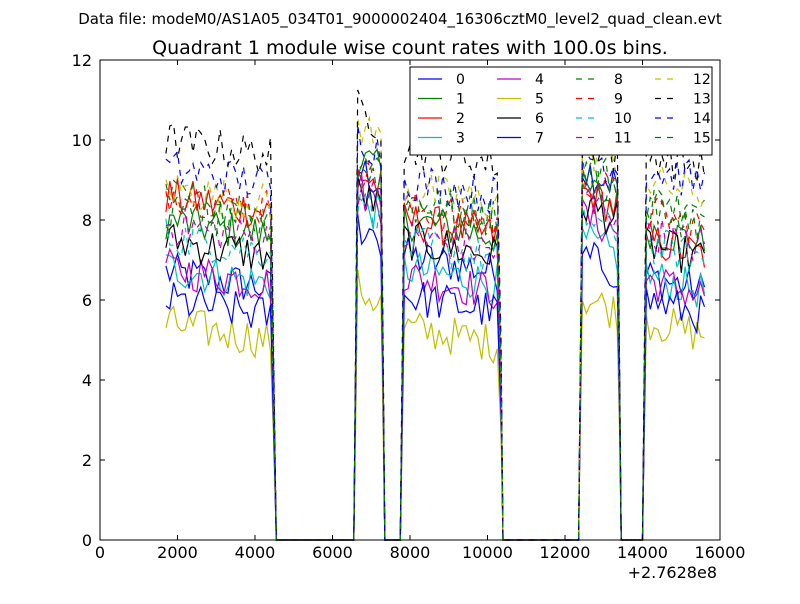 This screenshot has height=604, width=800. What do you see at coordinates (539, 119) in the screenshot?
I see `legend-label-6: 6` at bounding box center [539, 119].